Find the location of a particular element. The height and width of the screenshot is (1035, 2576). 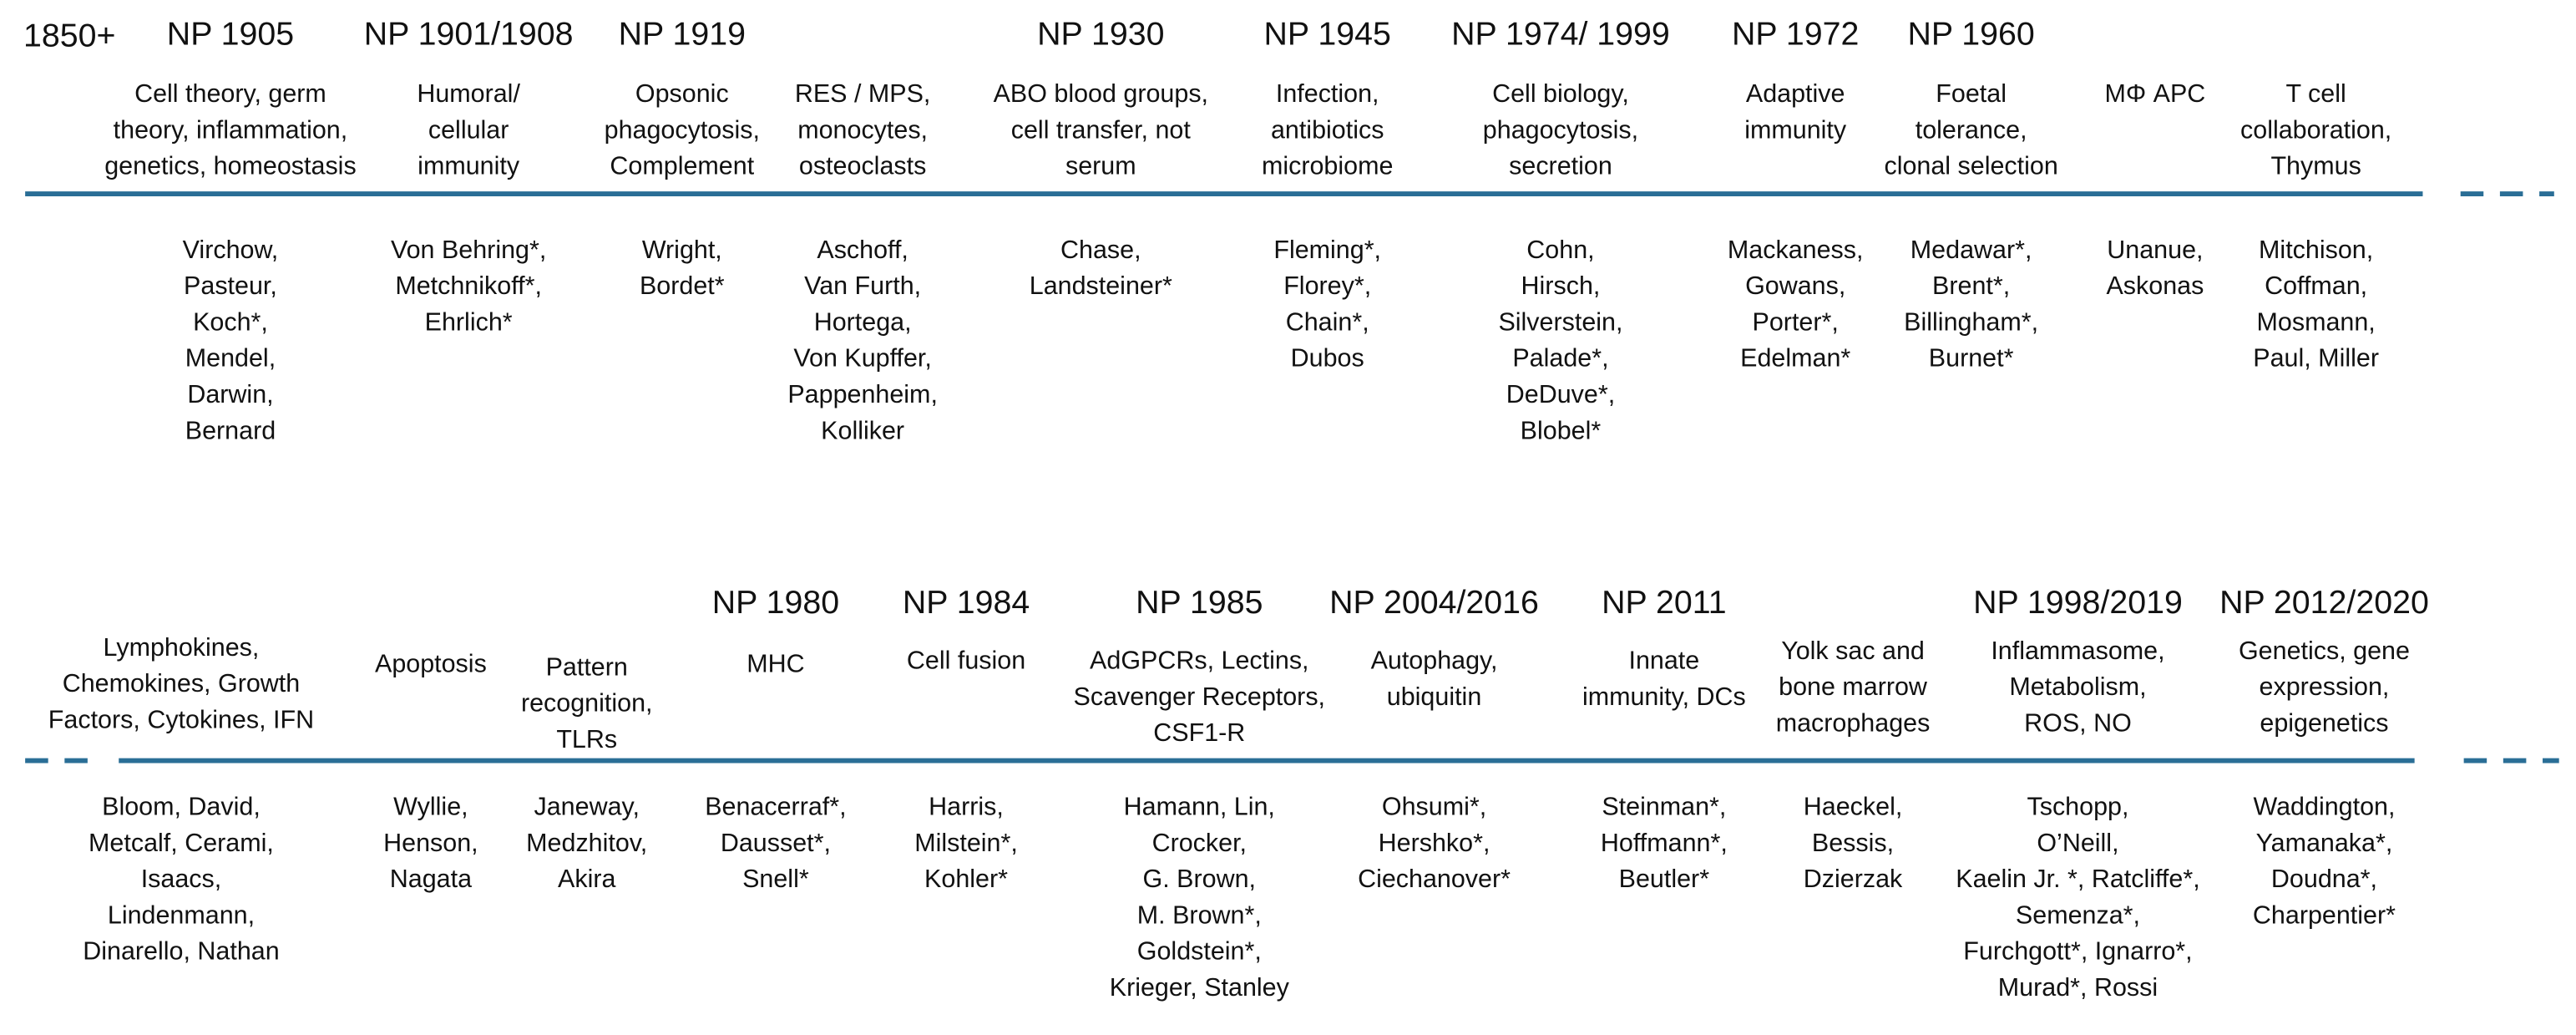

names-line: Hoffmann*, is located at coordinates (1664, 843).